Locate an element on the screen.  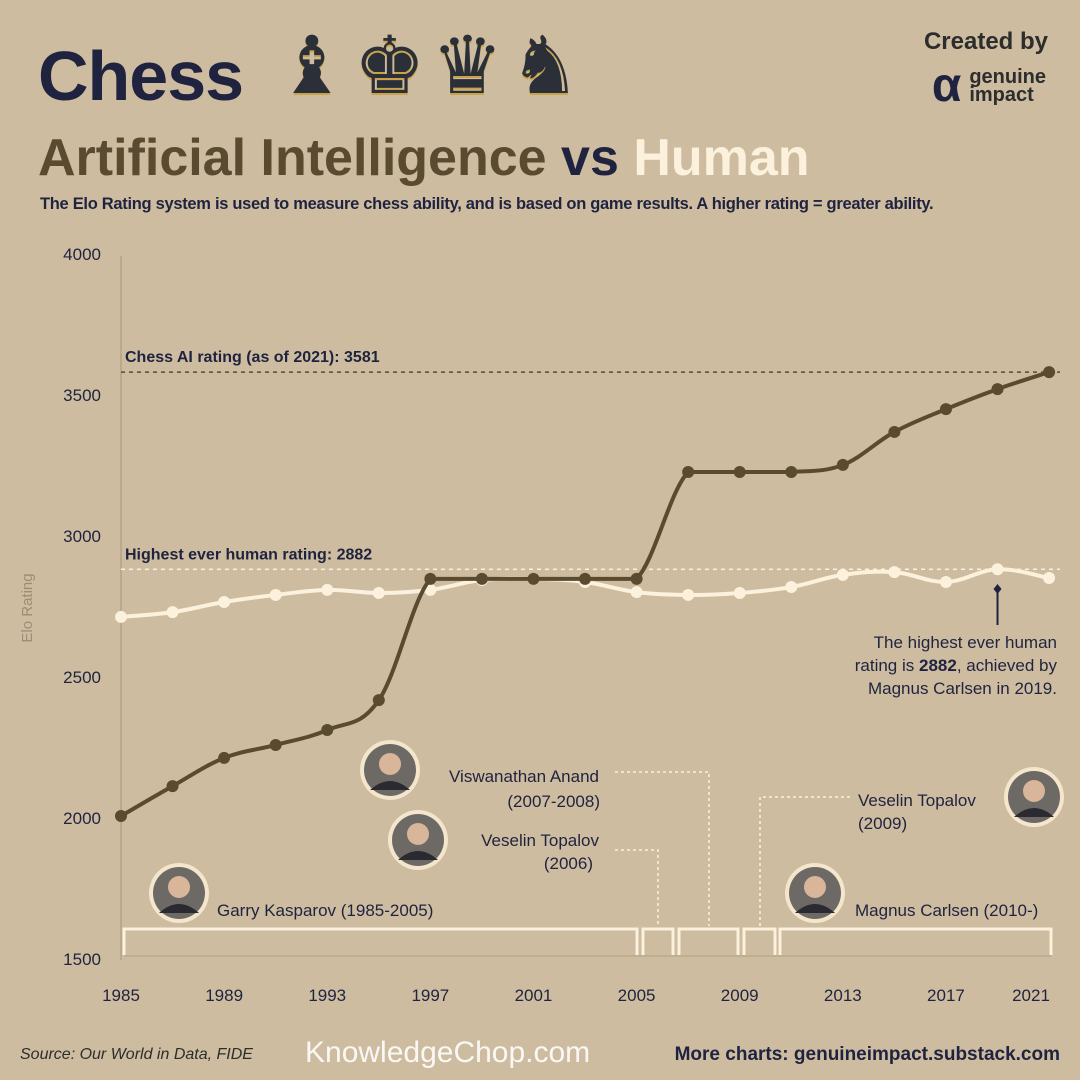
champion-years: (2007-2008) is located at coordinates (553, 801).